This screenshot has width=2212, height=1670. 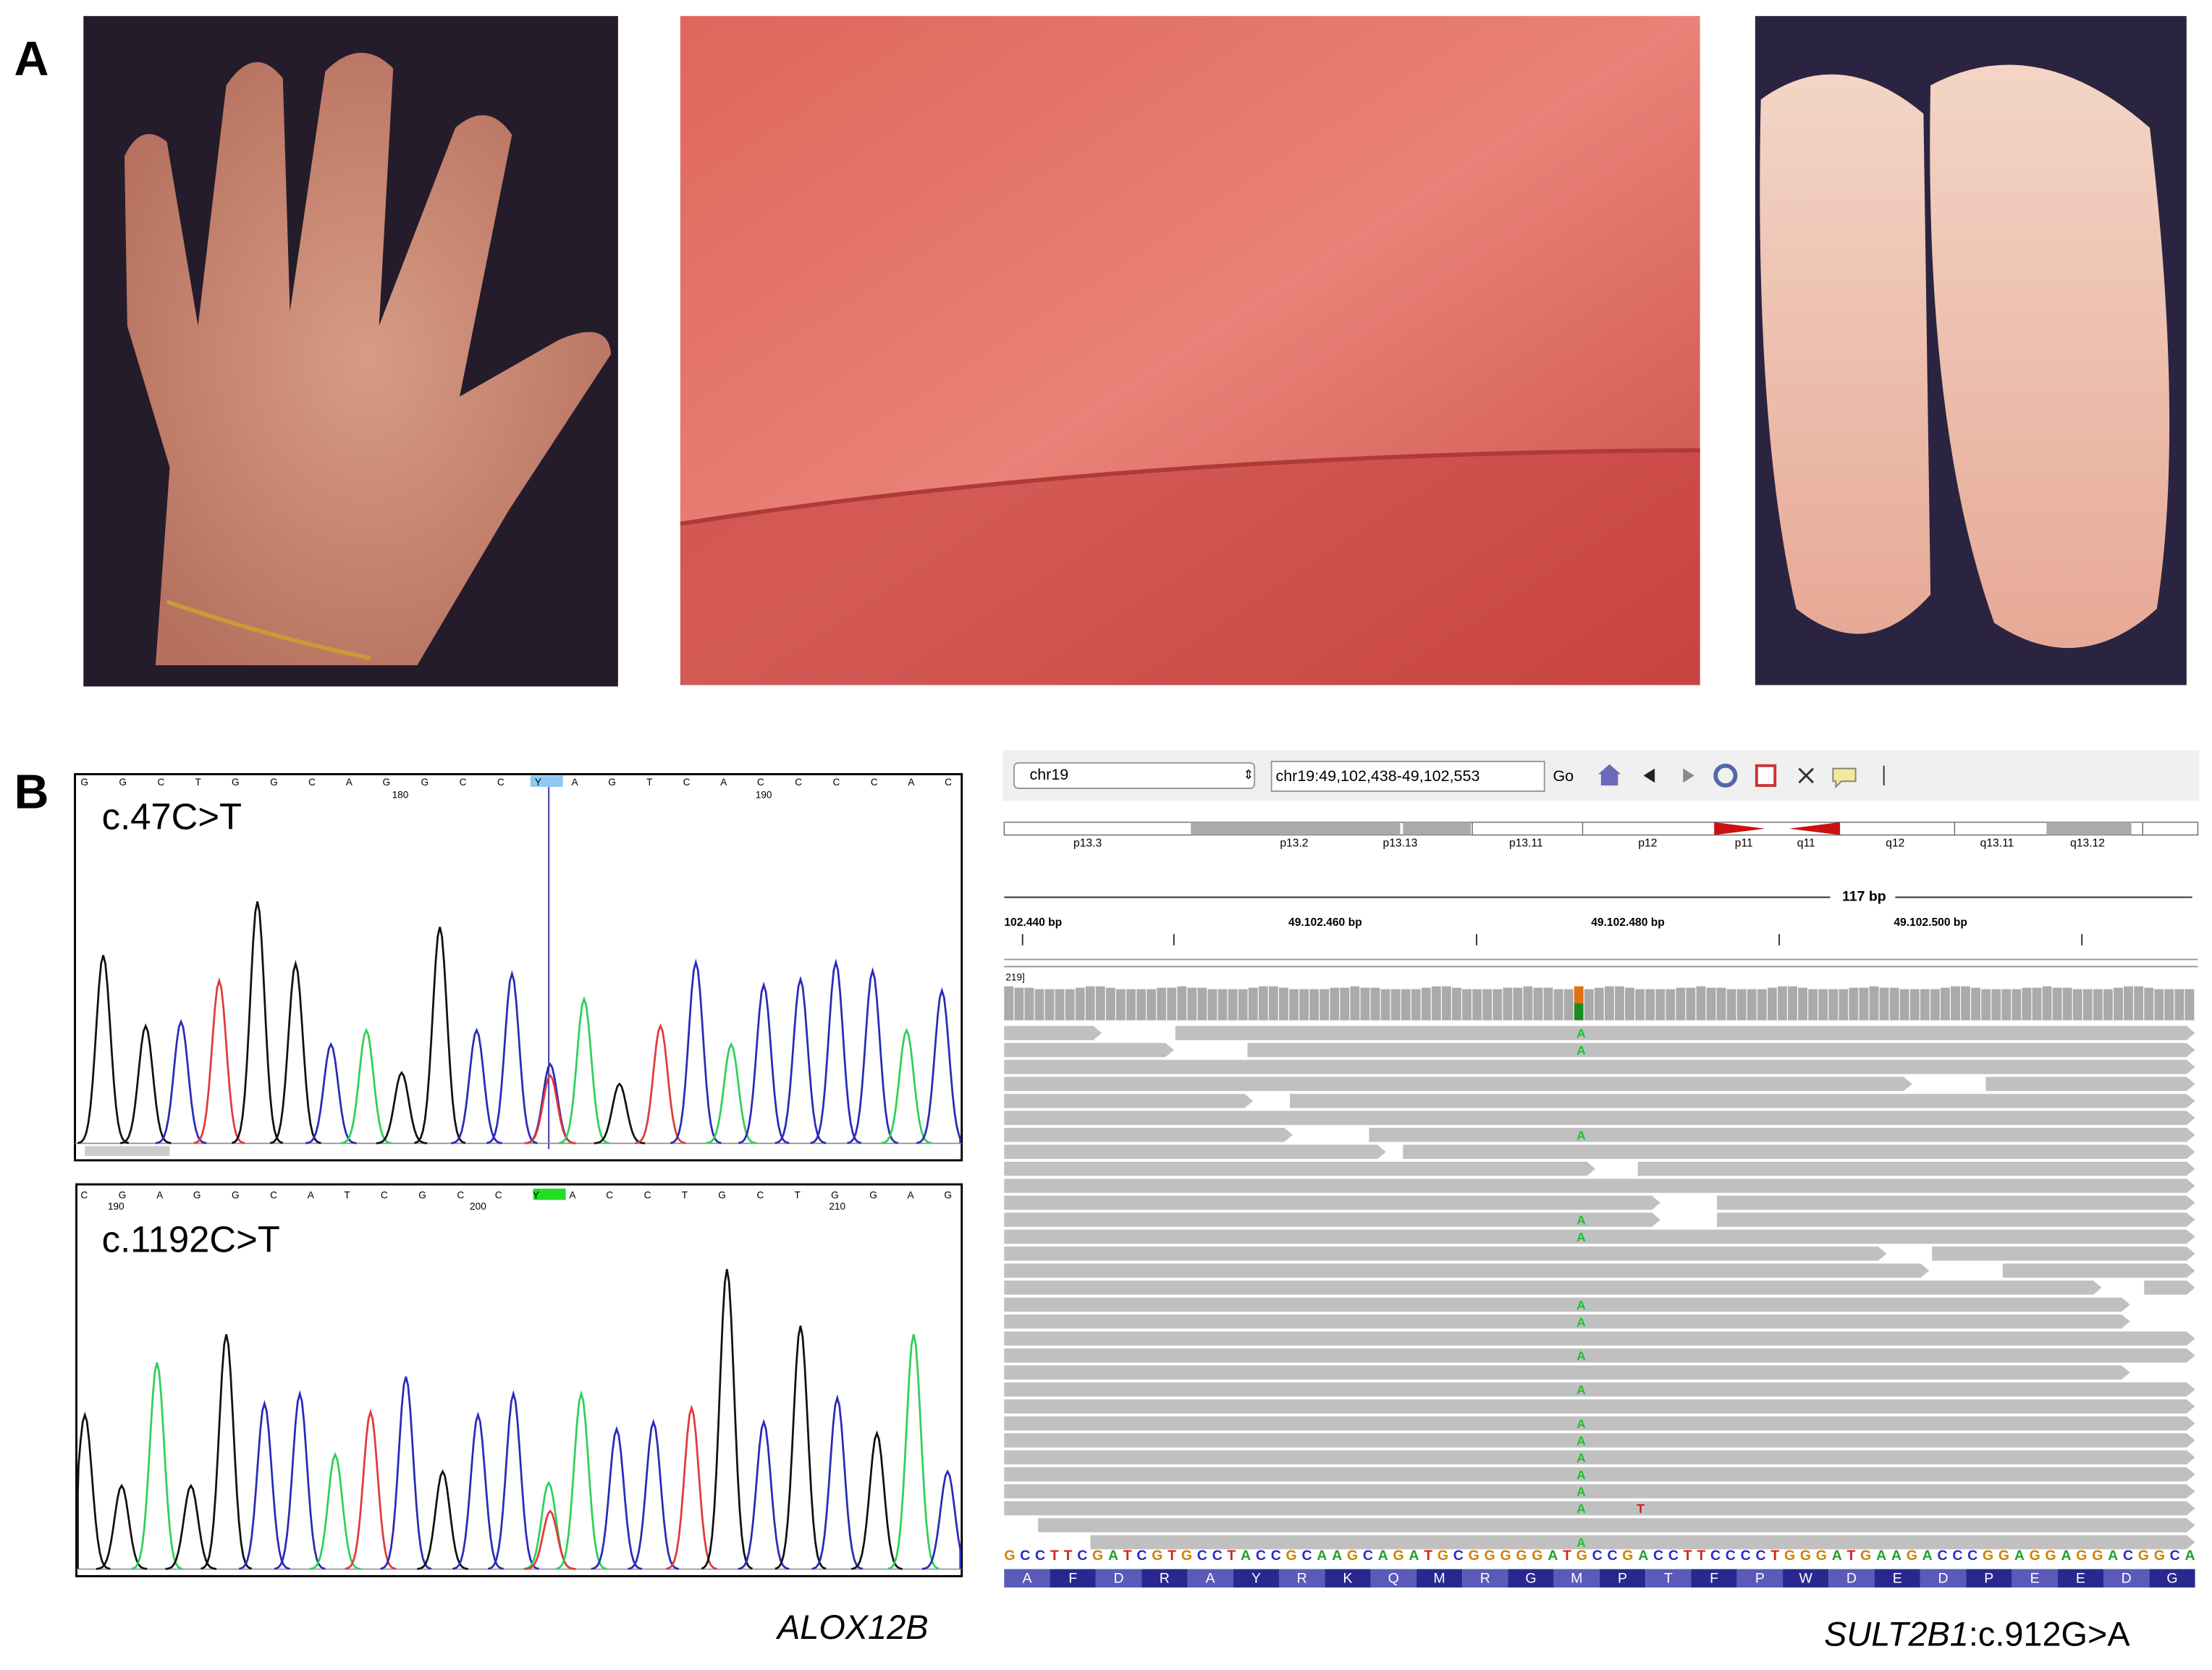 What do you see at coordinates (1210, 1578) in the screenshot?
I see `amino-acid: A` at bounding box center [1210, 1578].